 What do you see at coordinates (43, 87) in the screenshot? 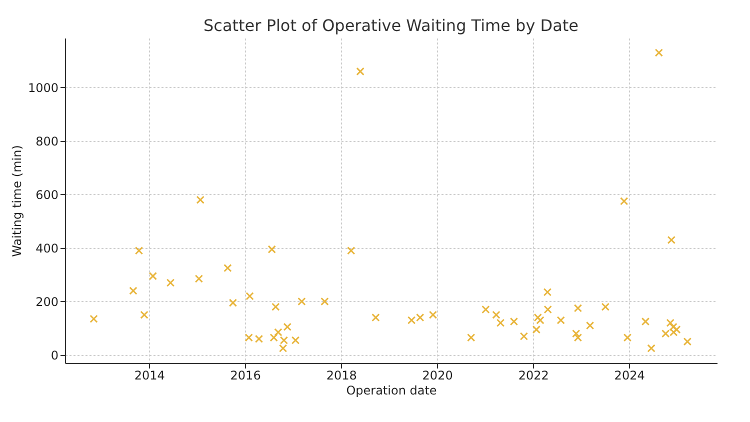
I see `y-tick-label: 1000` at bounding box center [43, 87].